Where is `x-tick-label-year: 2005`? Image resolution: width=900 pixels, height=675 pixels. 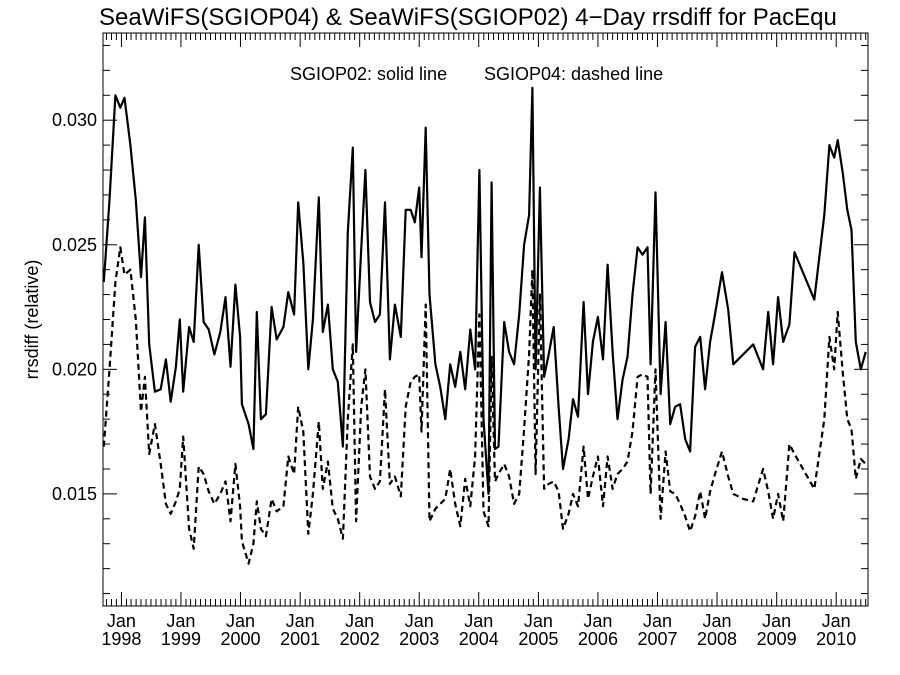
x-tick-label-year: 2005 is located at coordinates (538, 639).